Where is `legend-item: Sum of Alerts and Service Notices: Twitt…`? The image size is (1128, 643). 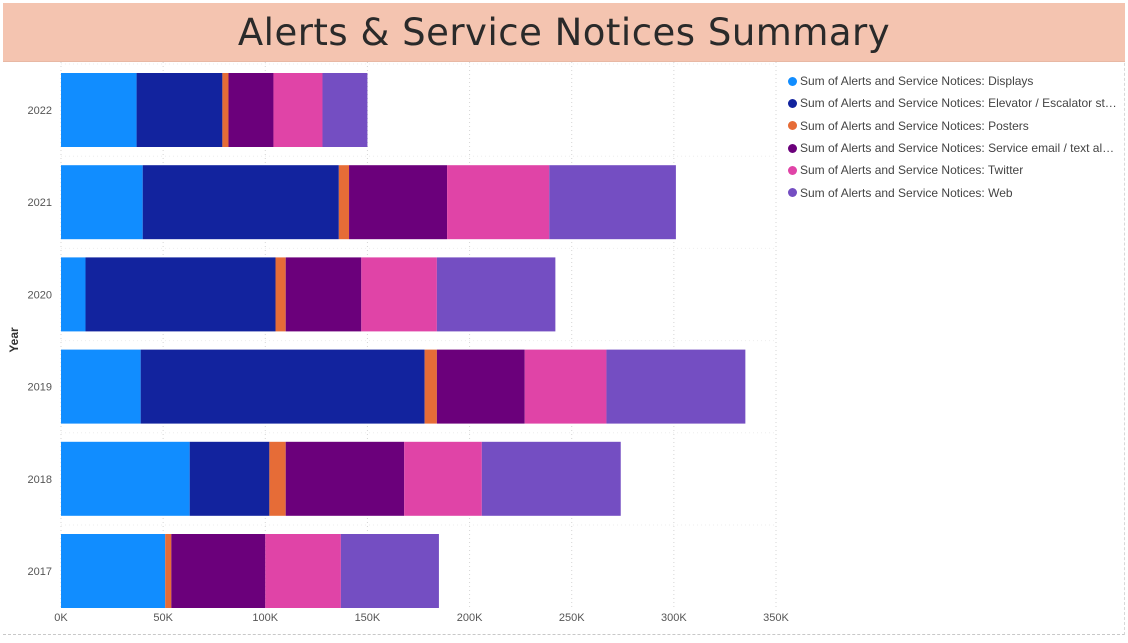
legend-item: Sum of Alerts and Service Notices: Twitt… is located at coordinates (953, 170).